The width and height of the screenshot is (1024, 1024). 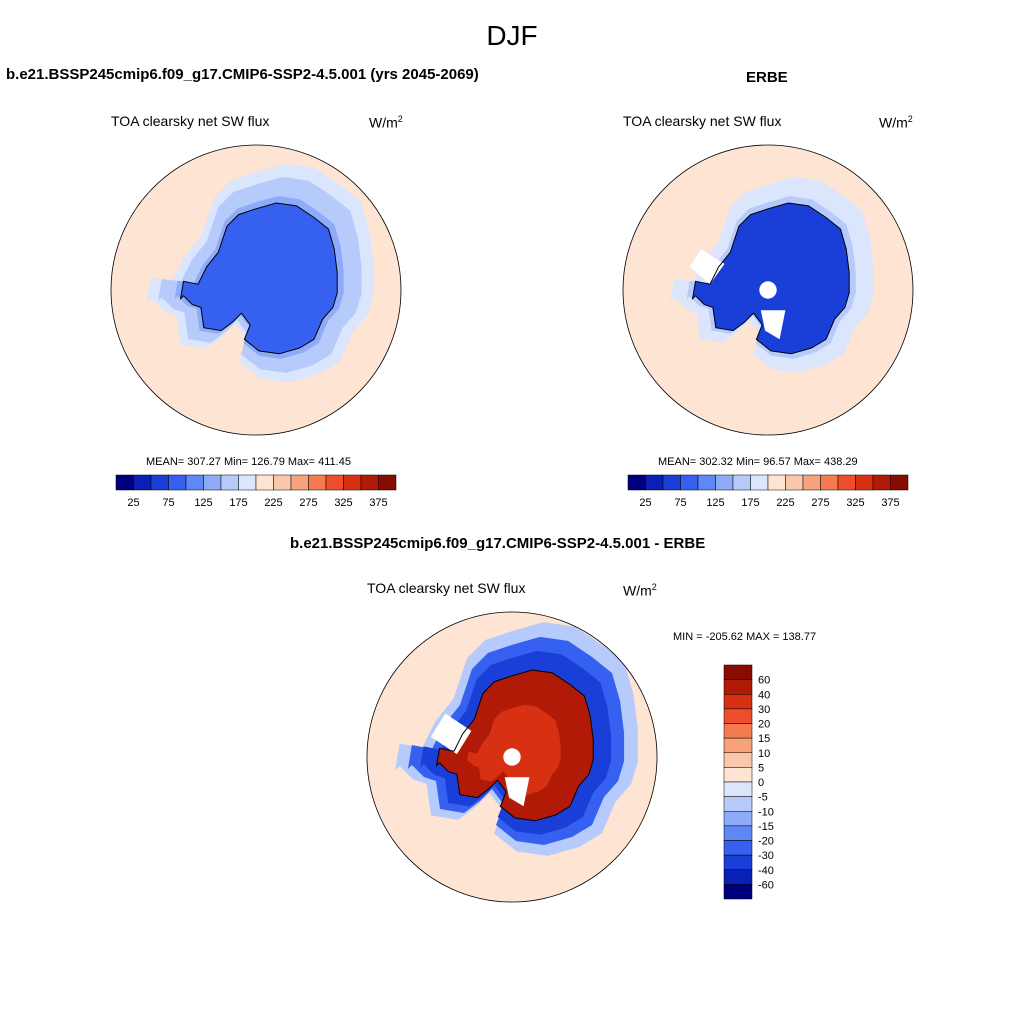 What do you see at coordinates (766, 885) in the screenshot?
I see `colorbar-tick-label: -60` at bounding box center [766, 885].